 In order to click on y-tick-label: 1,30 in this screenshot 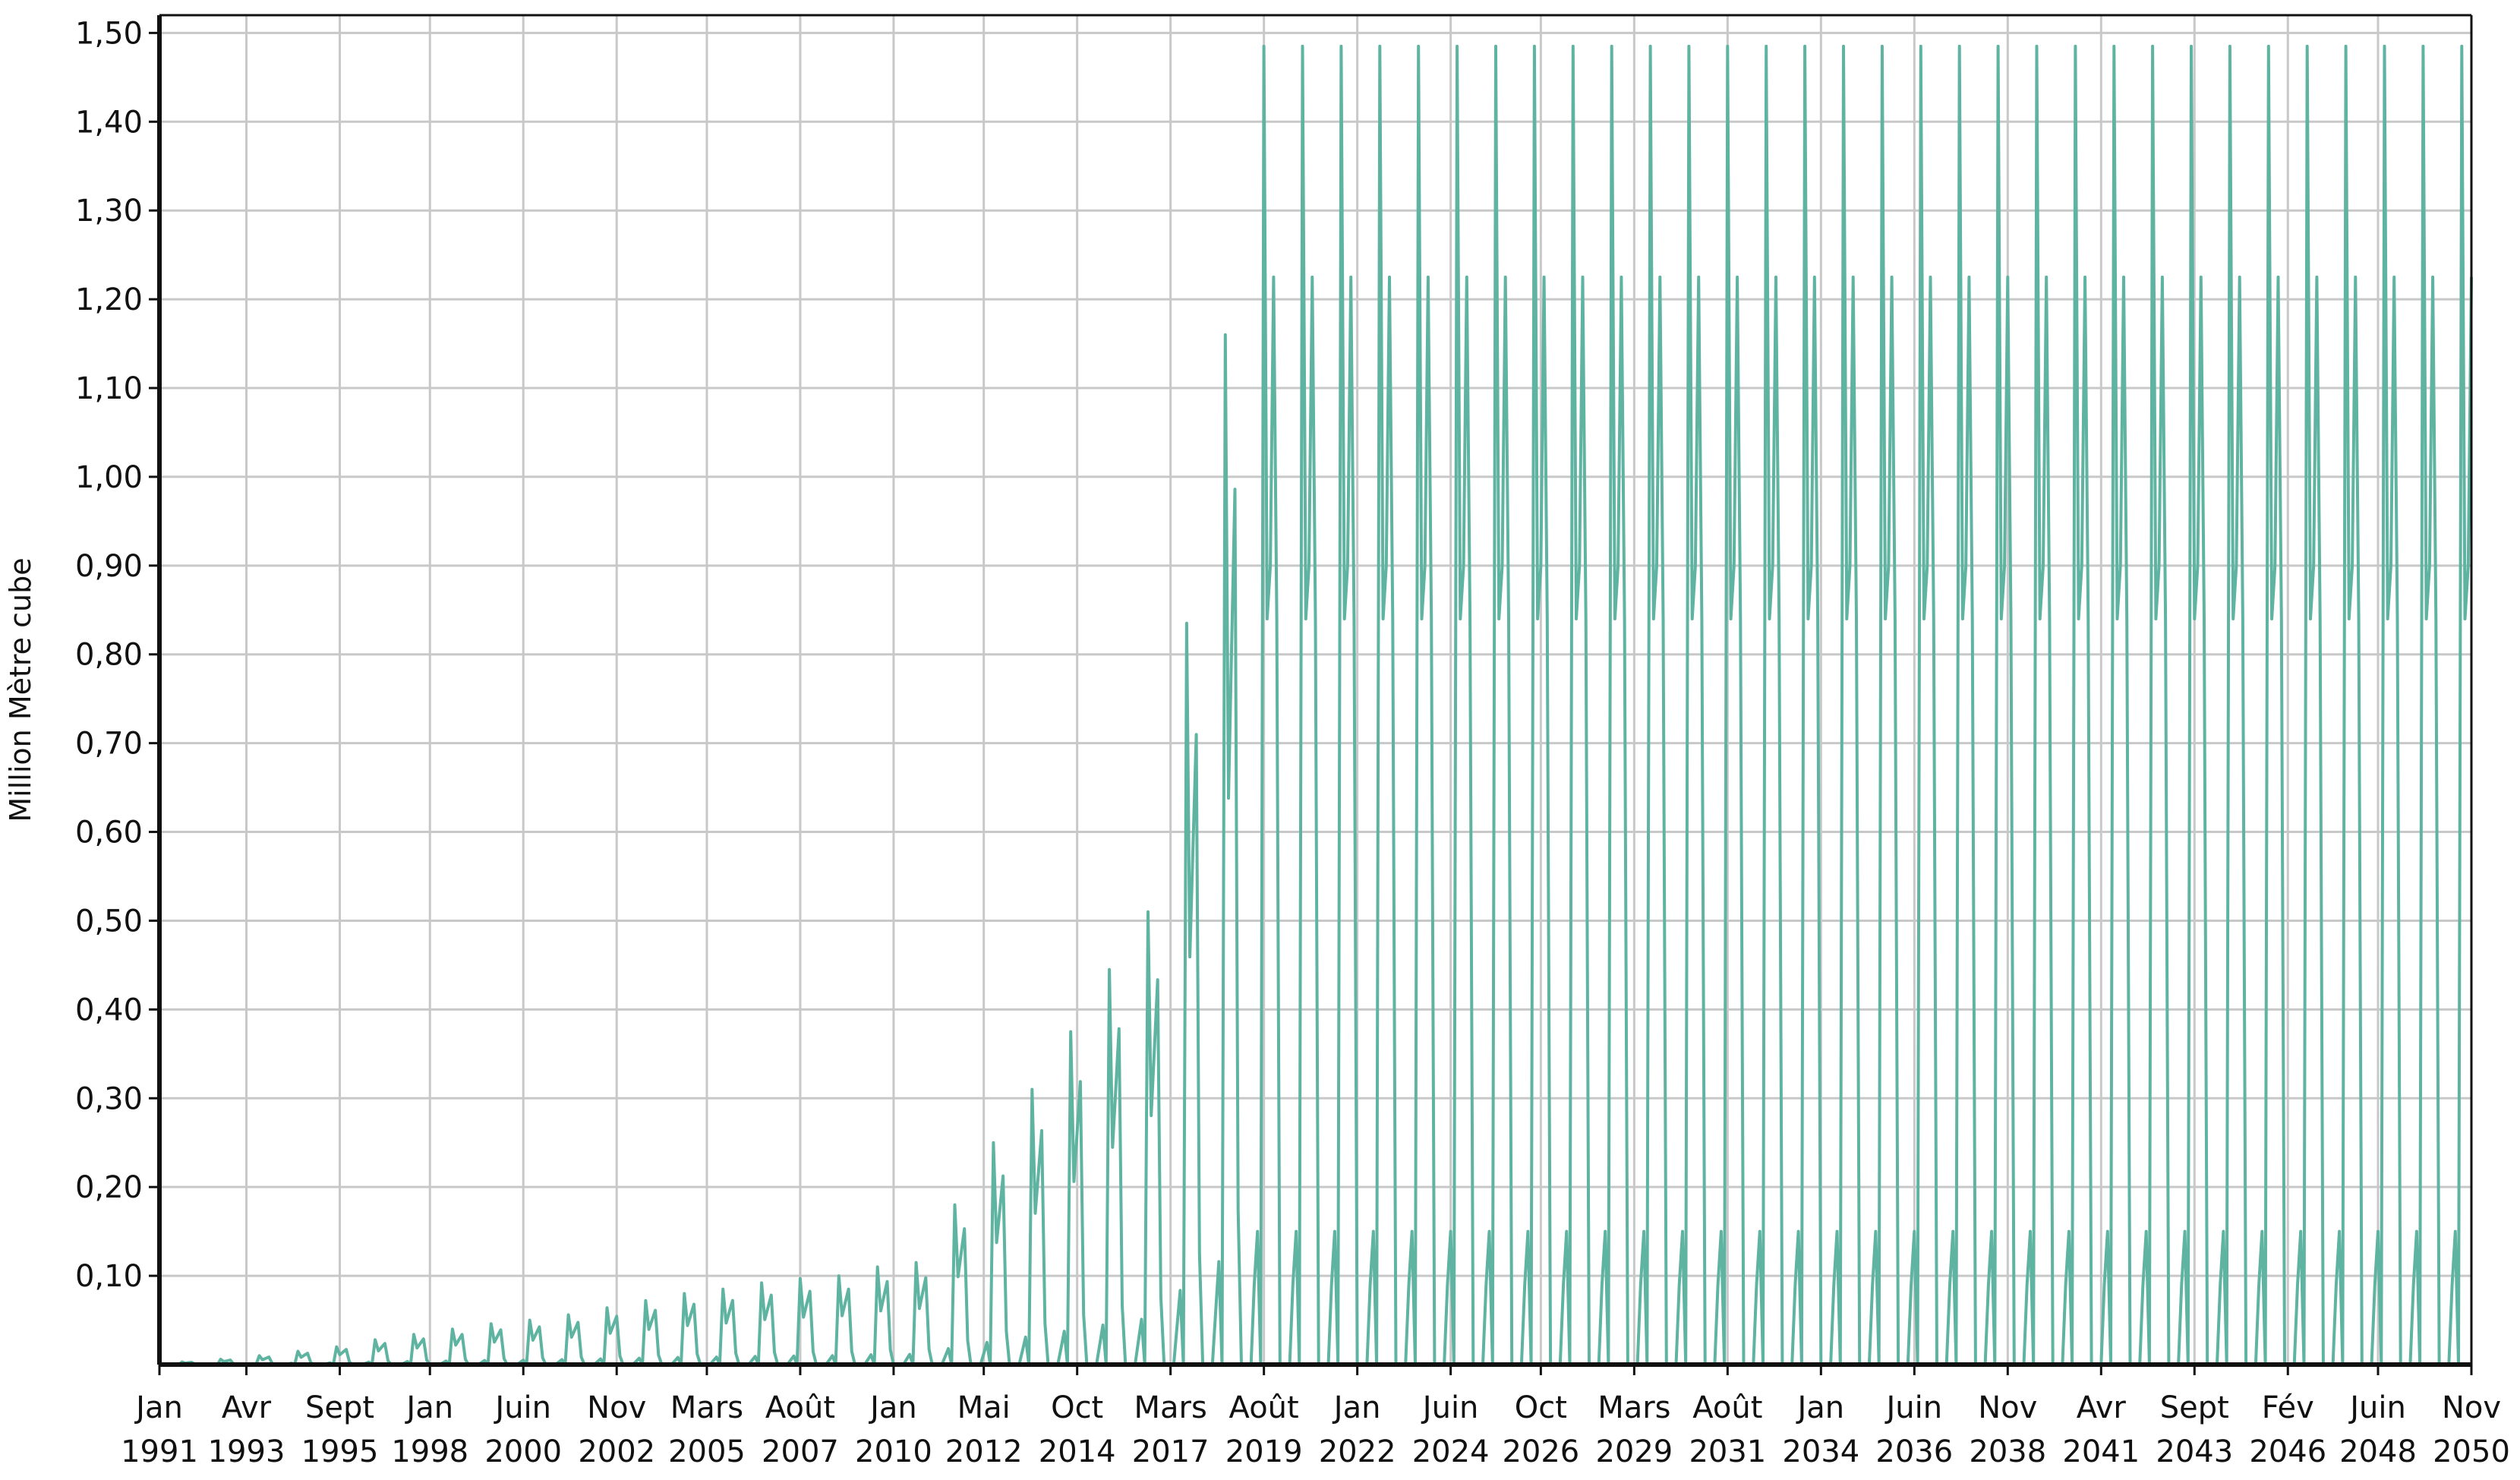, I will do `click(109, 212)`.